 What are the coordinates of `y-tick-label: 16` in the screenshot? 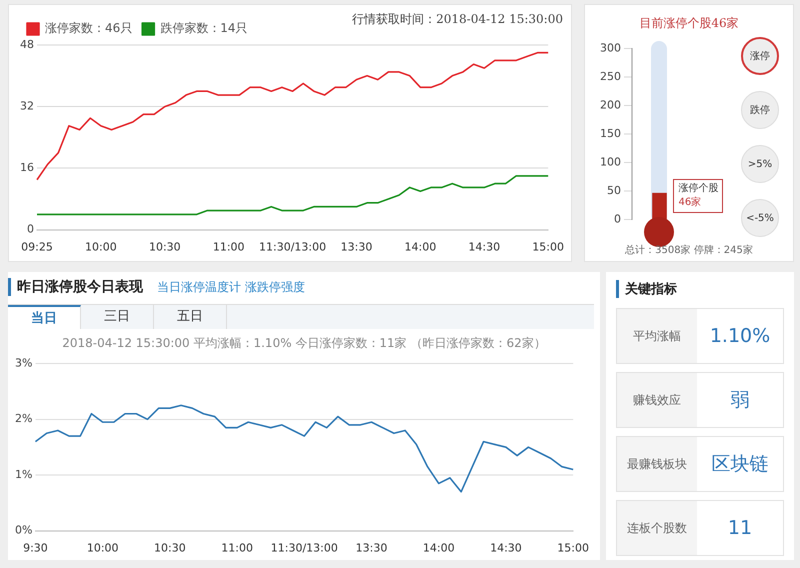 It's located at (27, 167).